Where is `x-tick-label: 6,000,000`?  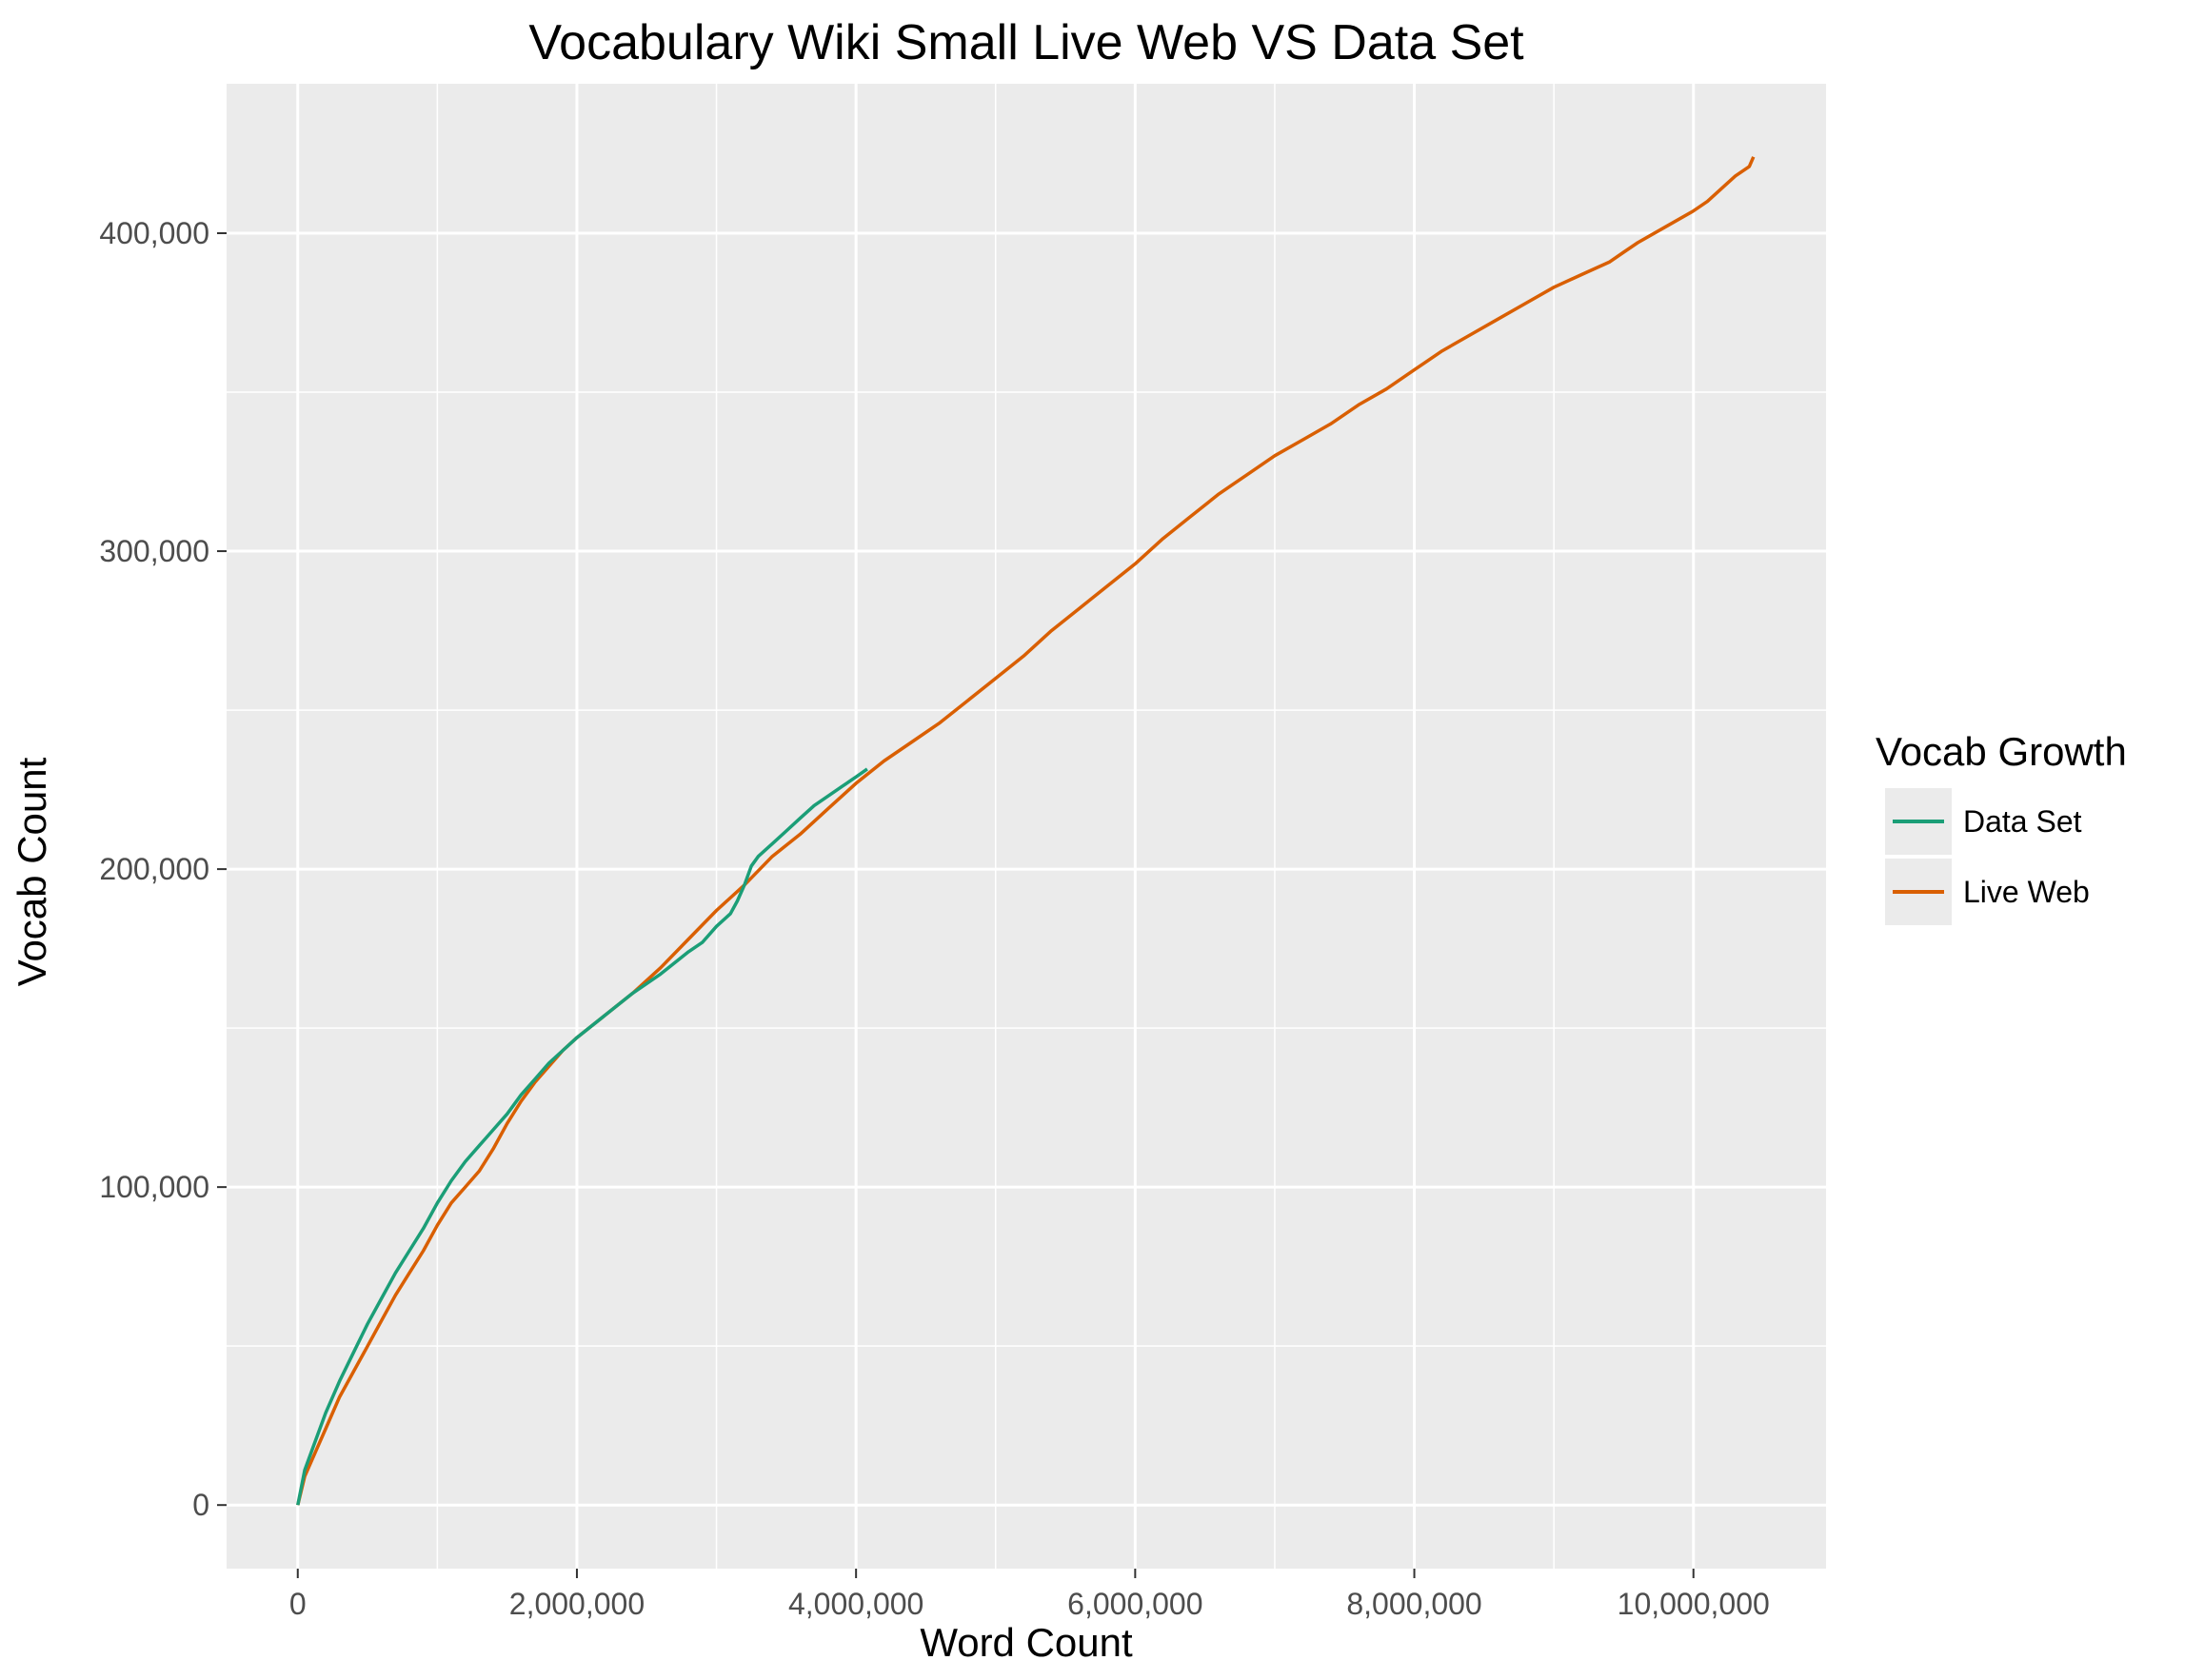 x-tick-label: 6,000,000 is located at coordinates (1134, 1604).